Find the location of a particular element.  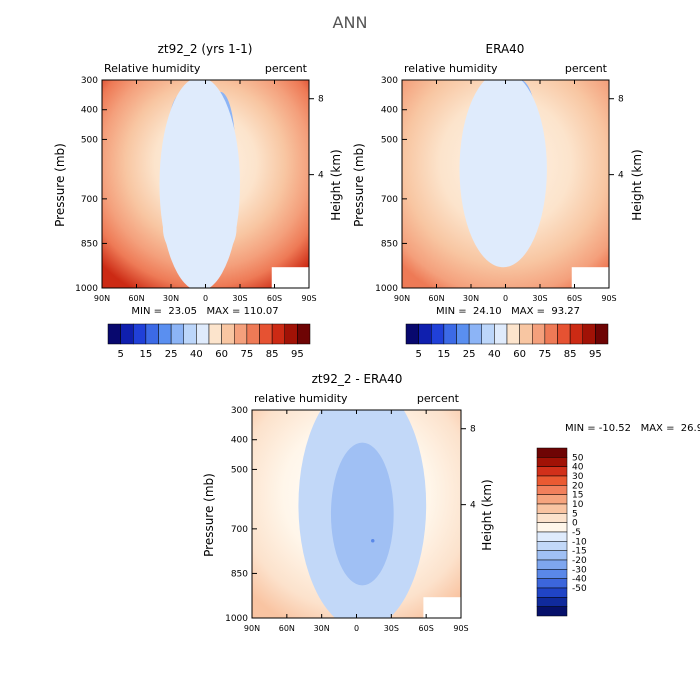

left-string: Relative humidity is located at coordinates (152, 68).